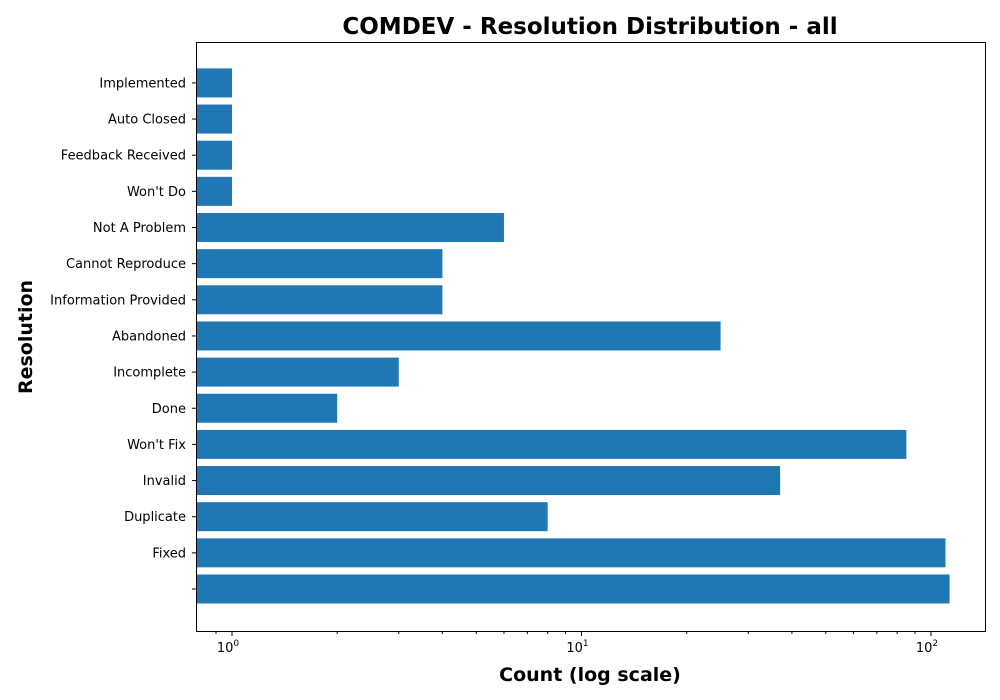 The width and height of the screenshot is (1000, 700). Describe the element at coordinates (26, 337) in the screenshot. I see `y-axis-label: Resolution` at that location.